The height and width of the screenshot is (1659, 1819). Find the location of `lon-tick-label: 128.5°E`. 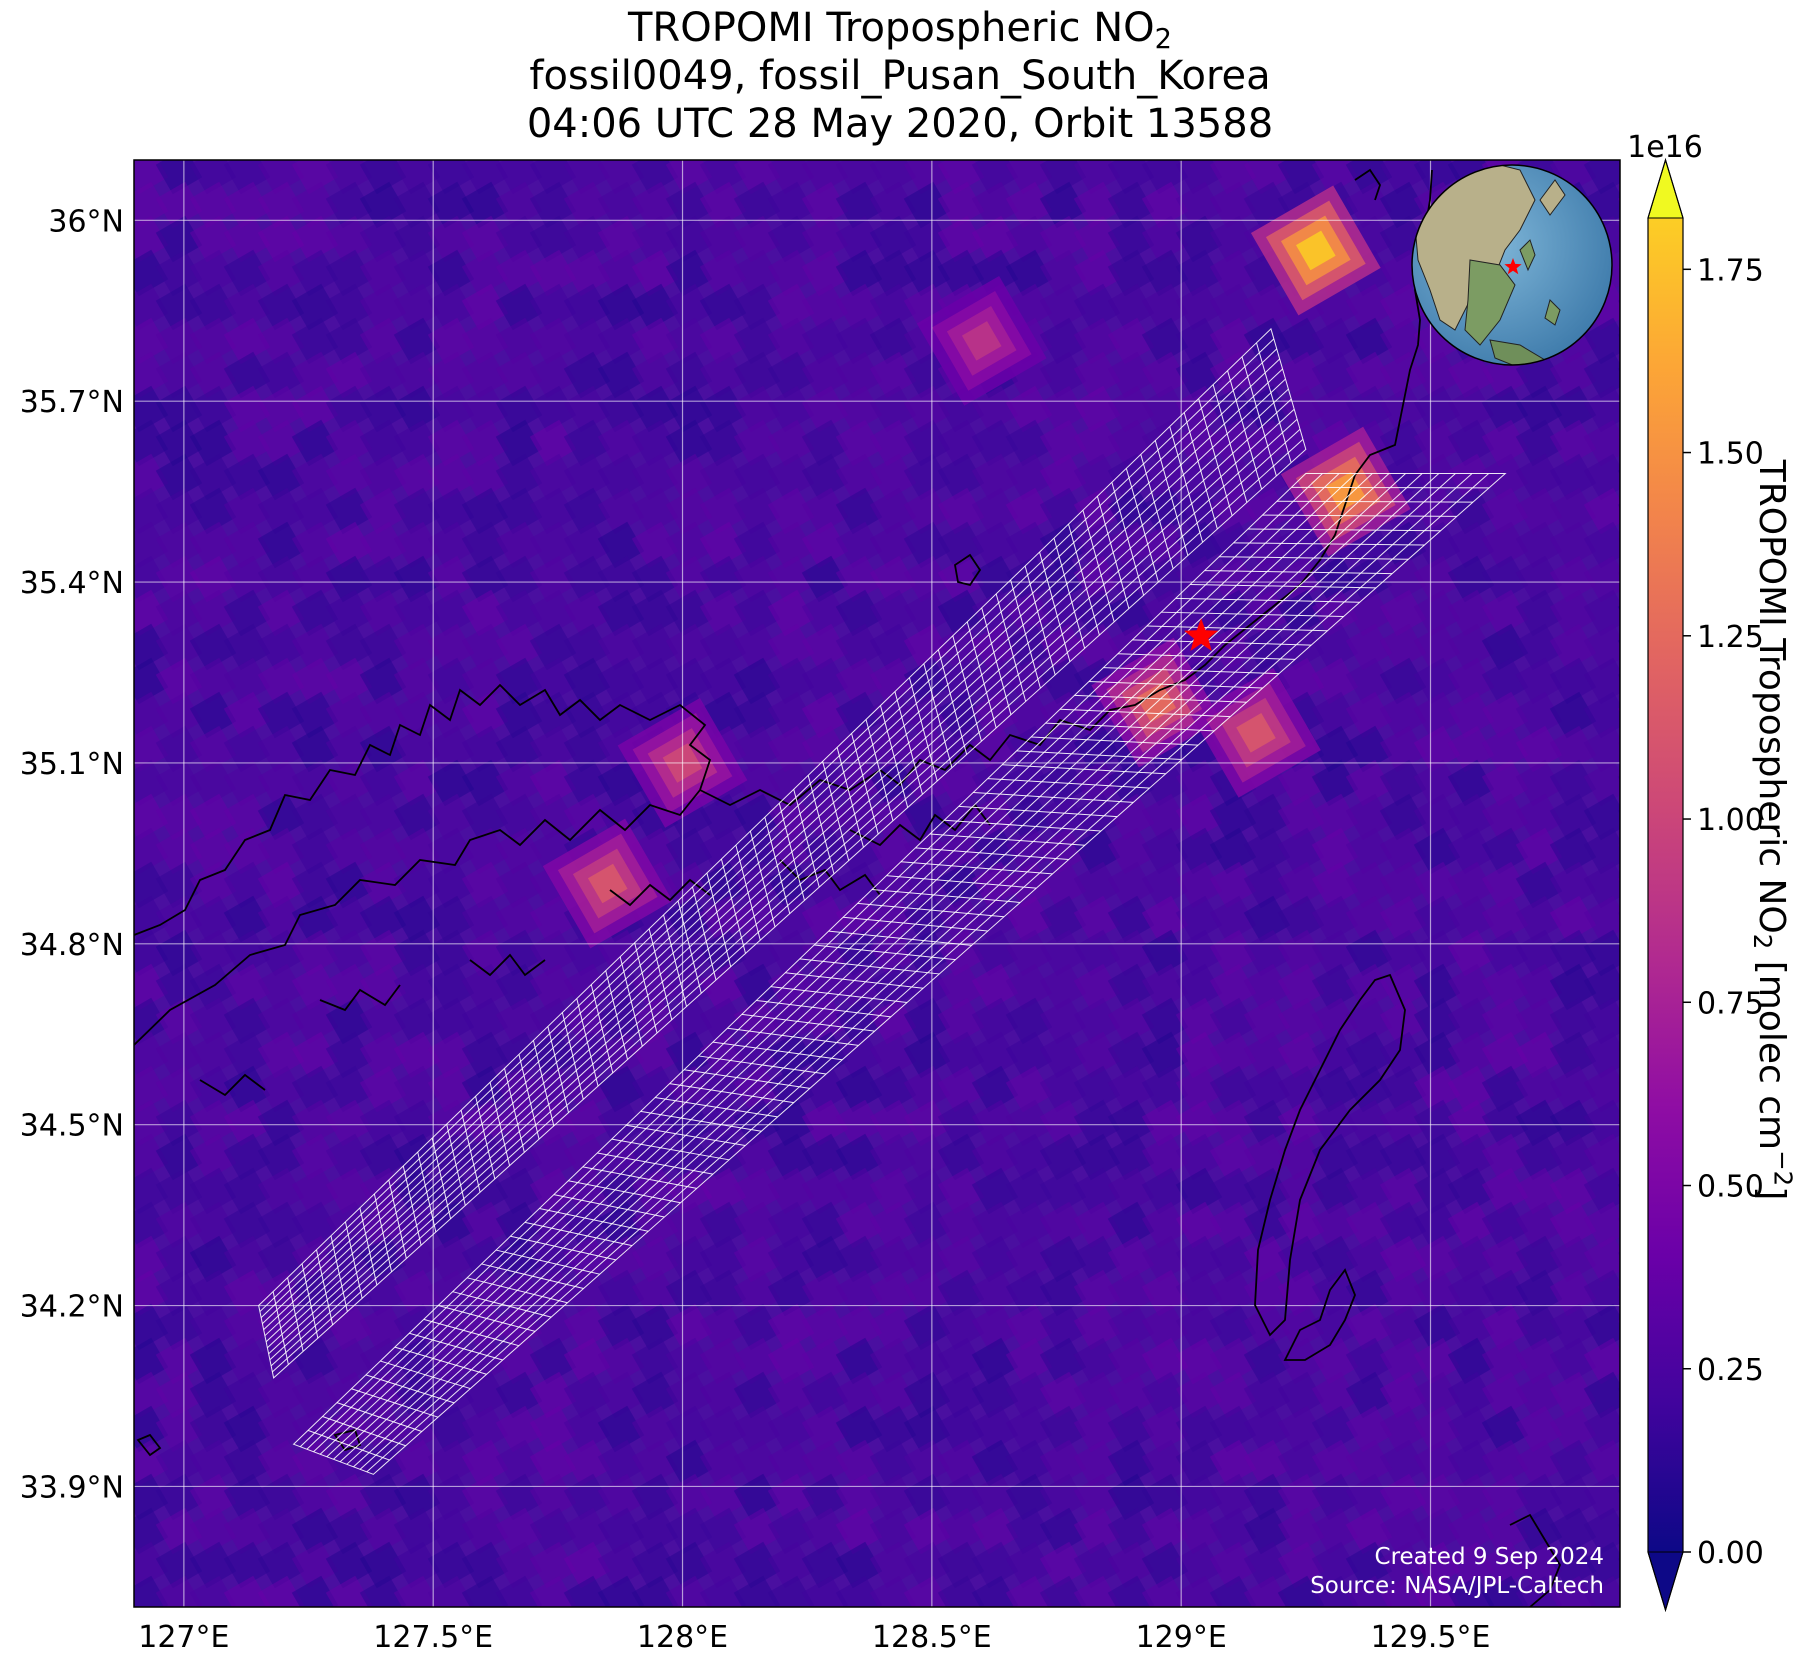

lon-tick-label: 128.5°E is located at coordinates (932, 1637).